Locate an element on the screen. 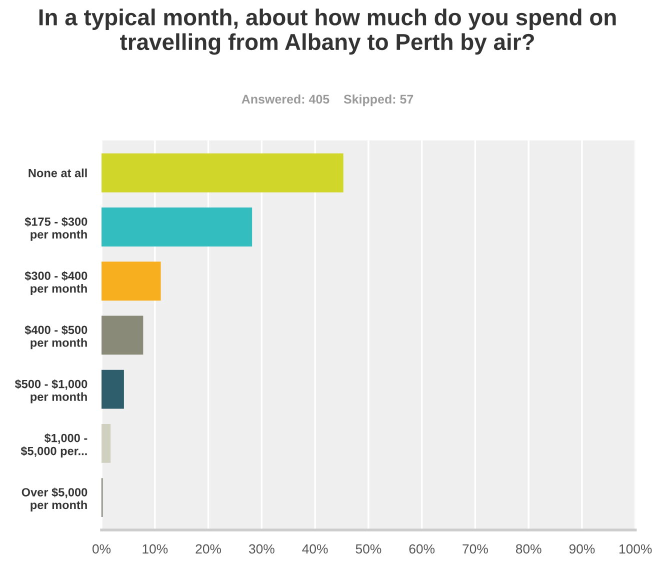  y-tick-label: Over $5,000 per month is located at coordinates (55, 500).